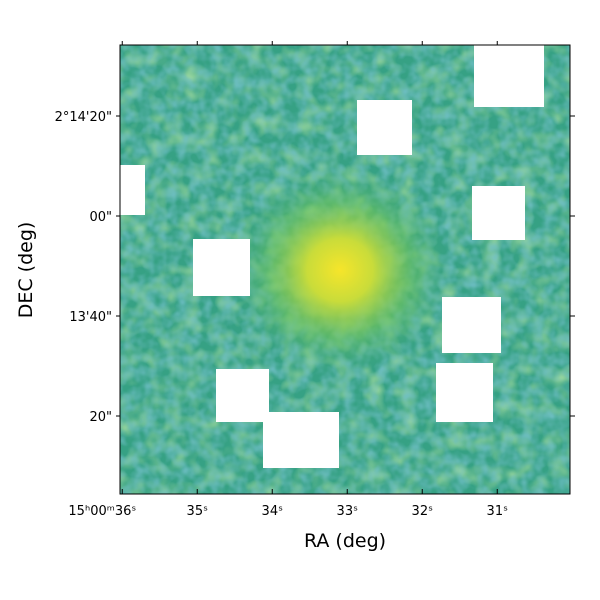  What do you see at coordinates (273, 511) in the screenshot?
I see `x-tick-label: 34ˢ` at bounding box center [273, 511].